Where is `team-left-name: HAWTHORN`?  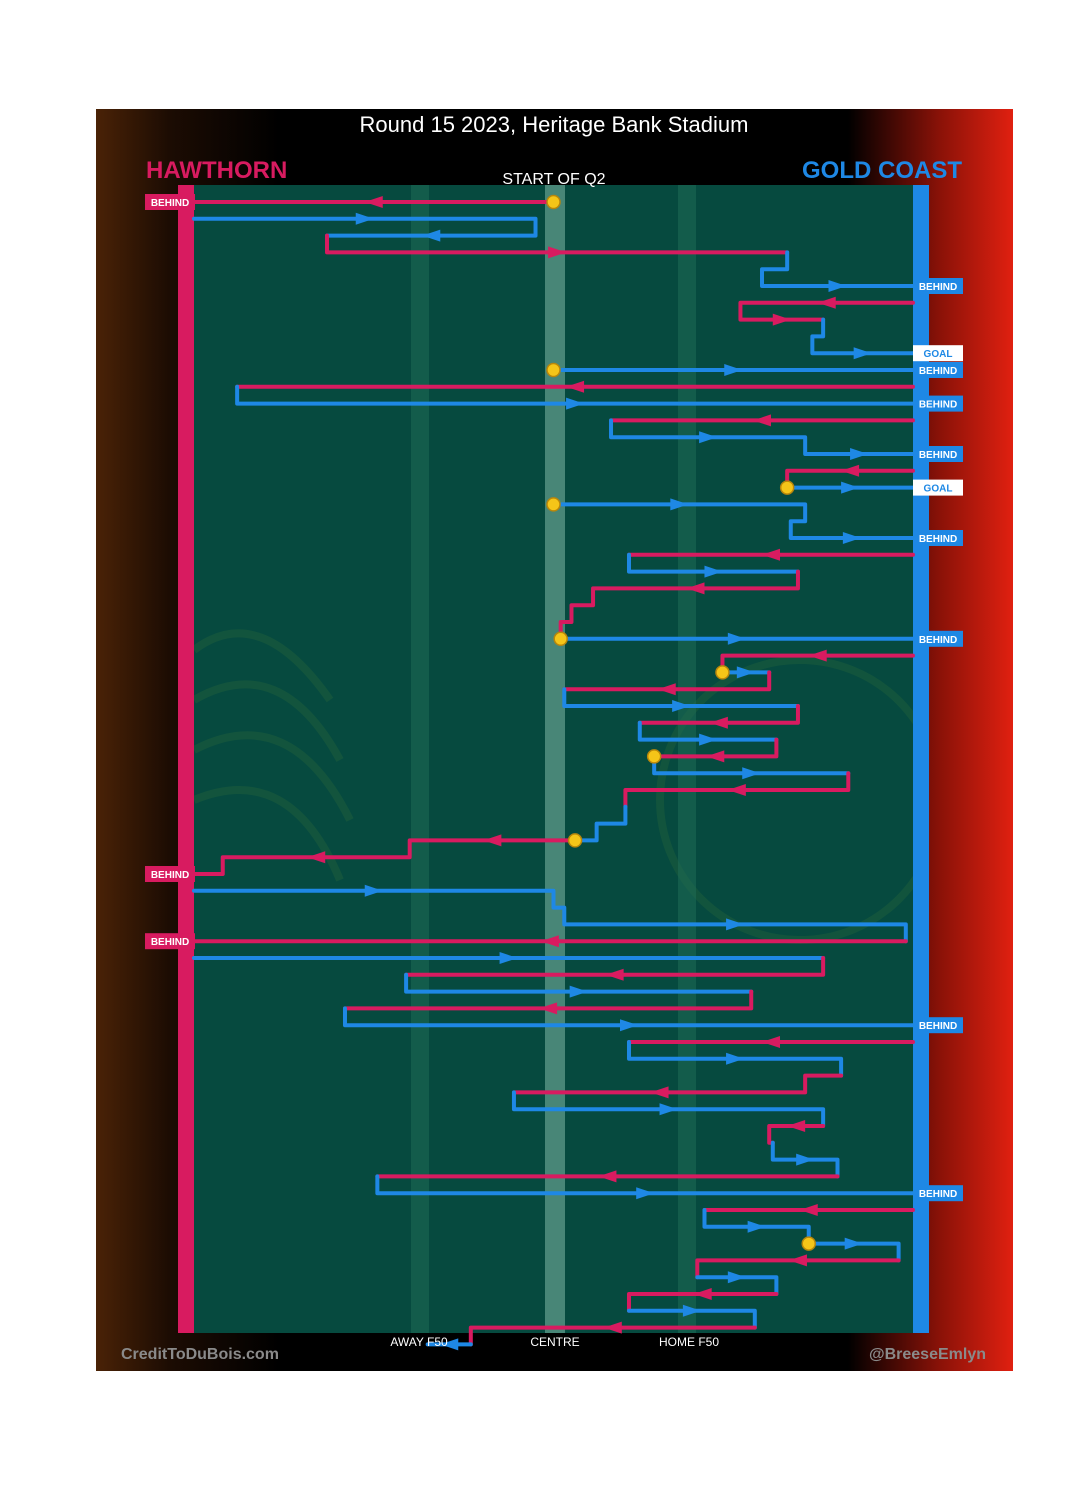
team-left-name: HAWTHORN is located at coordinates (216, 170).